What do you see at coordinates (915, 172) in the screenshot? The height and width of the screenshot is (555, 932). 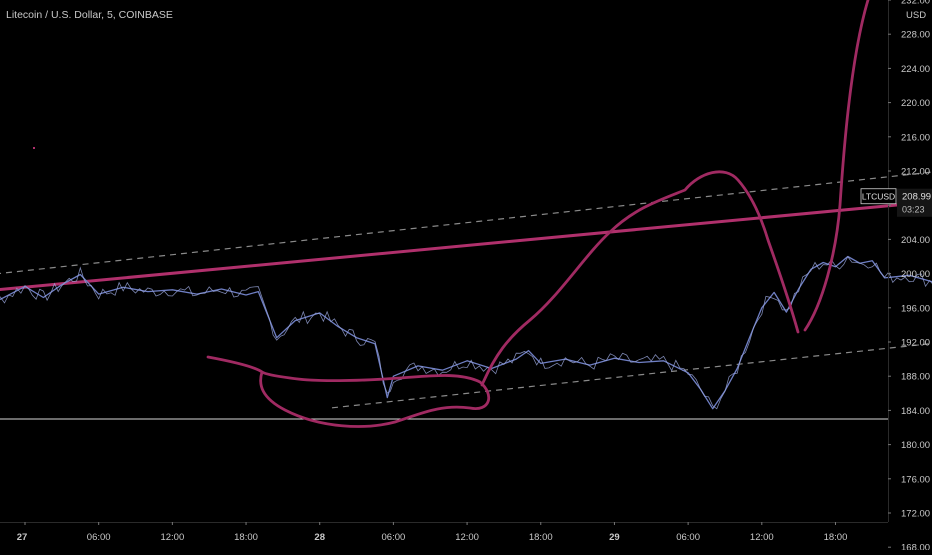 I see `y-tick-label: 212.00` at bounding box center [915, 172].